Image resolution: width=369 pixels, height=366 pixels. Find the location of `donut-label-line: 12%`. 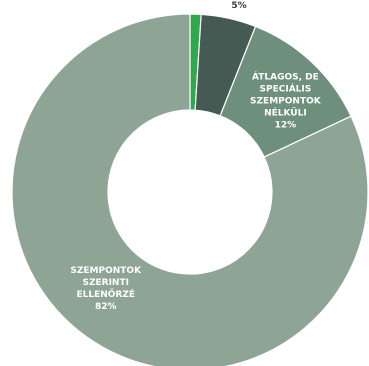

donut-label-line: 12% is located at coordinates (286, 126).